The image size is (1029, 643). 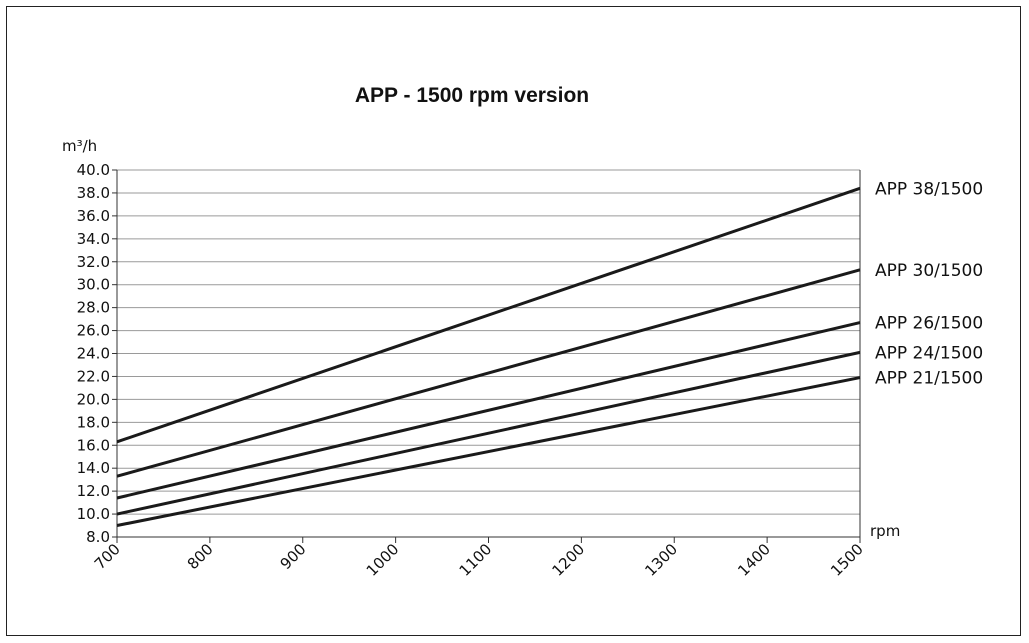 I want to click on y-tick-label: 30.0, so click(x=93, y=285).